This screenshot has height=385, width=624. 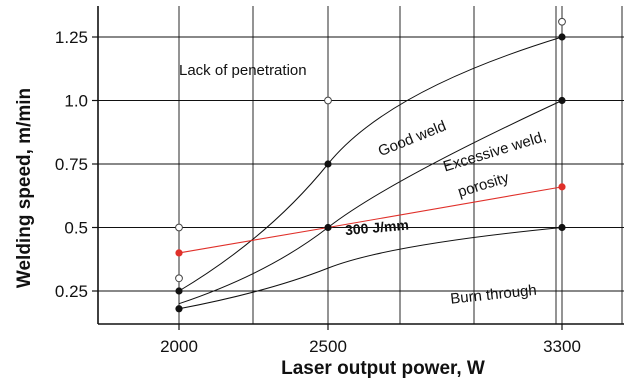 What do you see at coordinates (383, 368) in the screenshot?
I see `x-axis-title: Laser output power, W` at bounding box center [383, 368].